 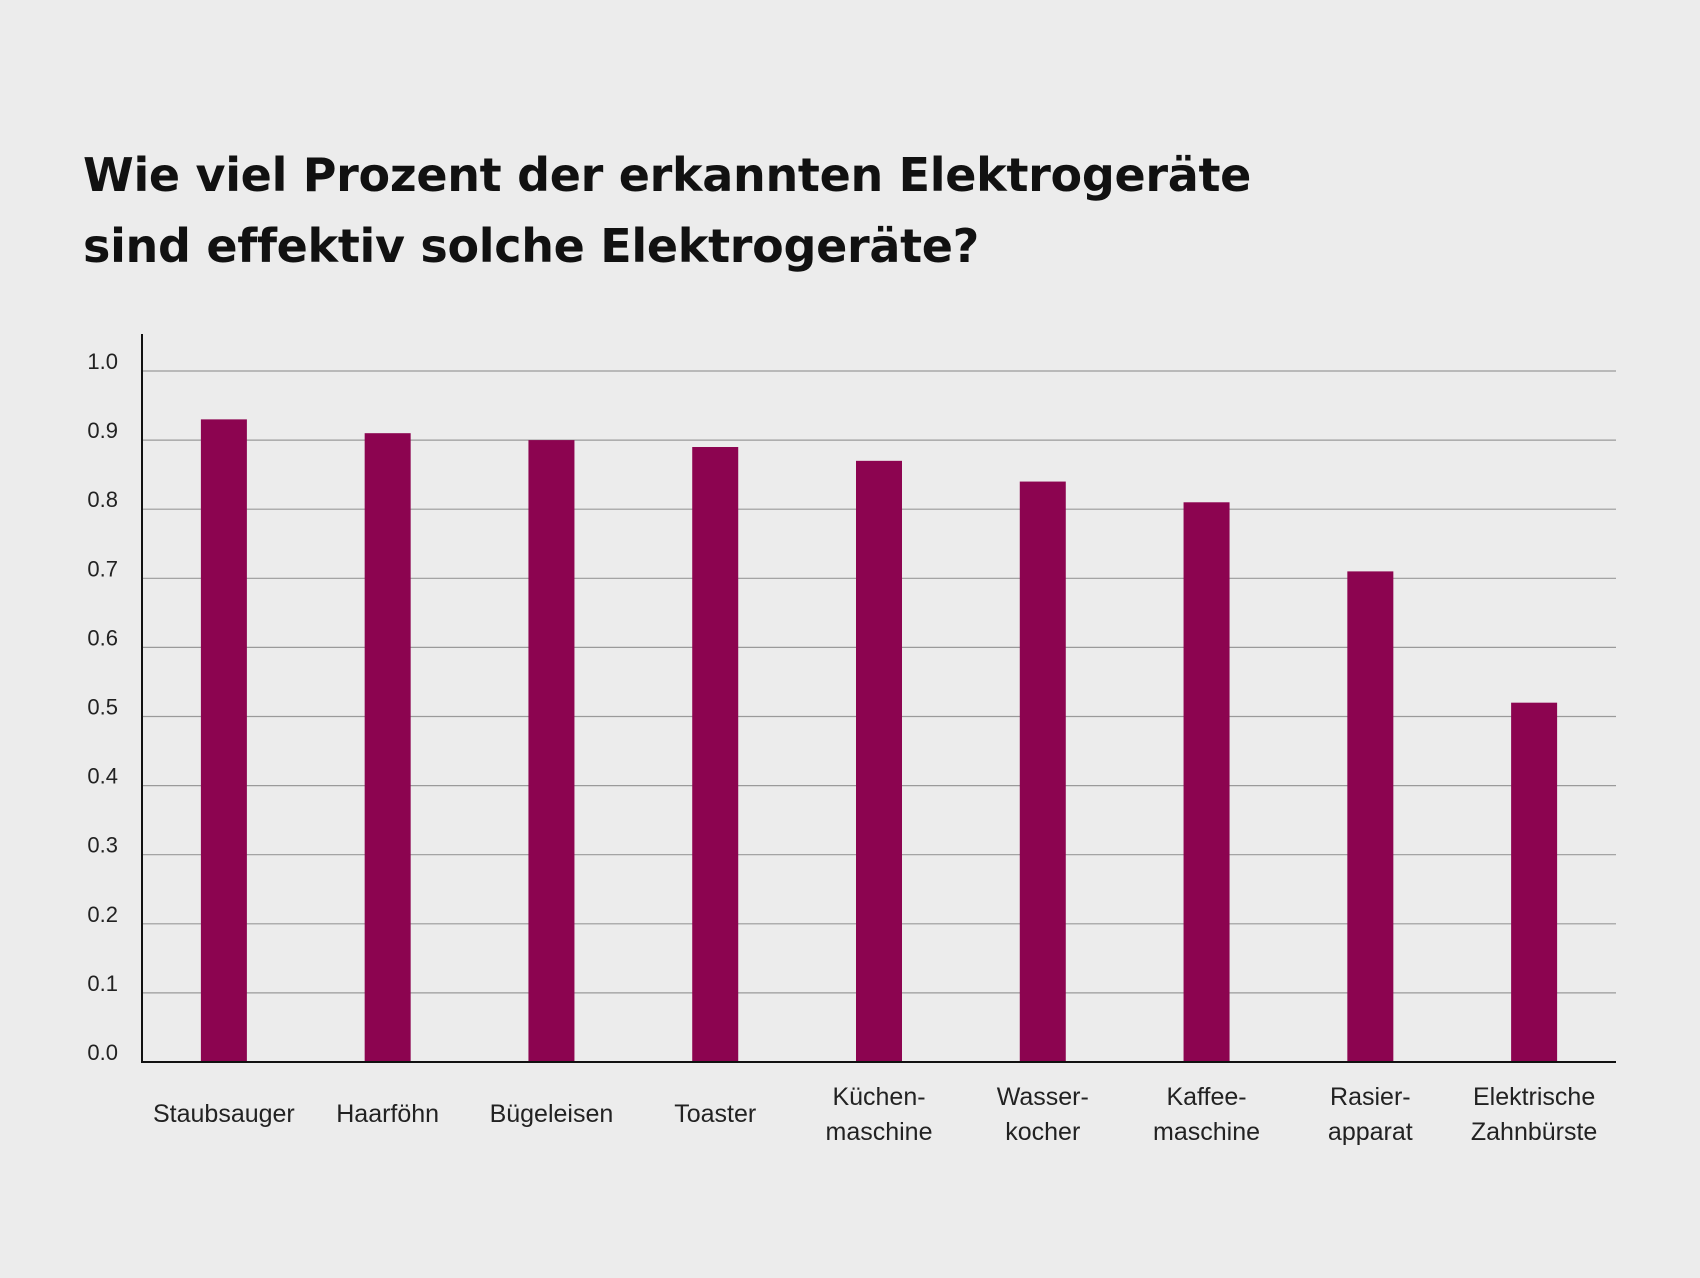 I want to click on x-tick-label: Wasser-, so click(x=1043, y=1097).